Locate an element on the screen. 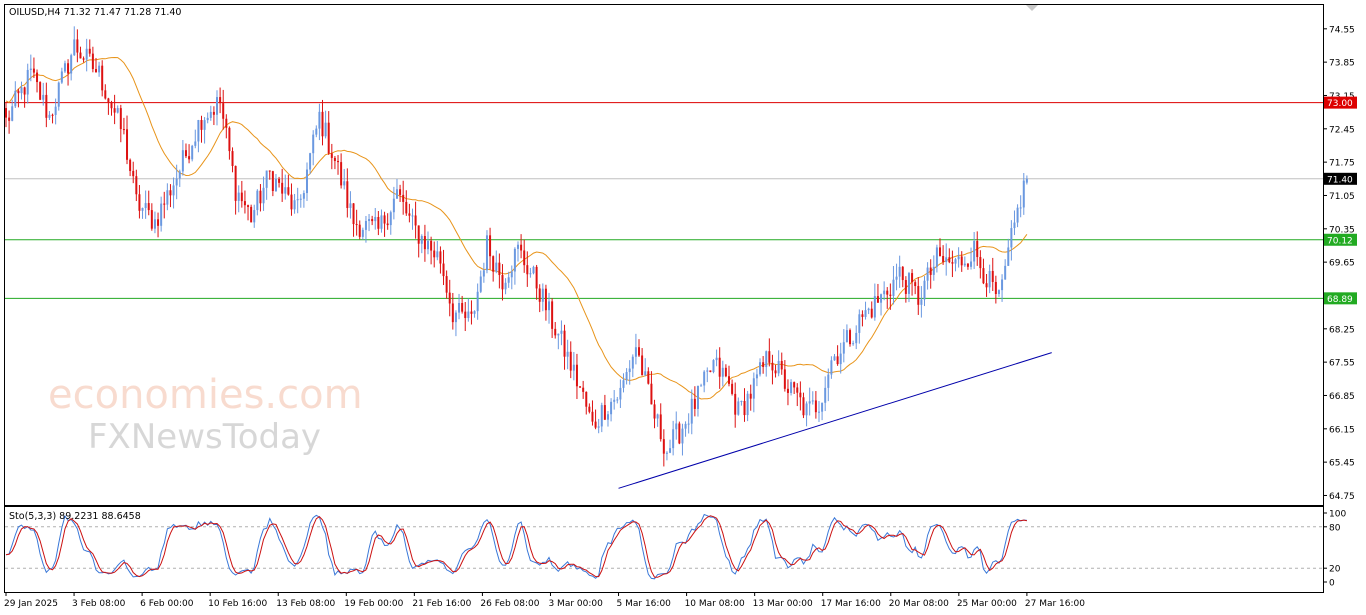 The height and width of the screenshot is (615, 1366). time-tick-label: 10 Feb 16:00 is located at coordinates (237, 604).